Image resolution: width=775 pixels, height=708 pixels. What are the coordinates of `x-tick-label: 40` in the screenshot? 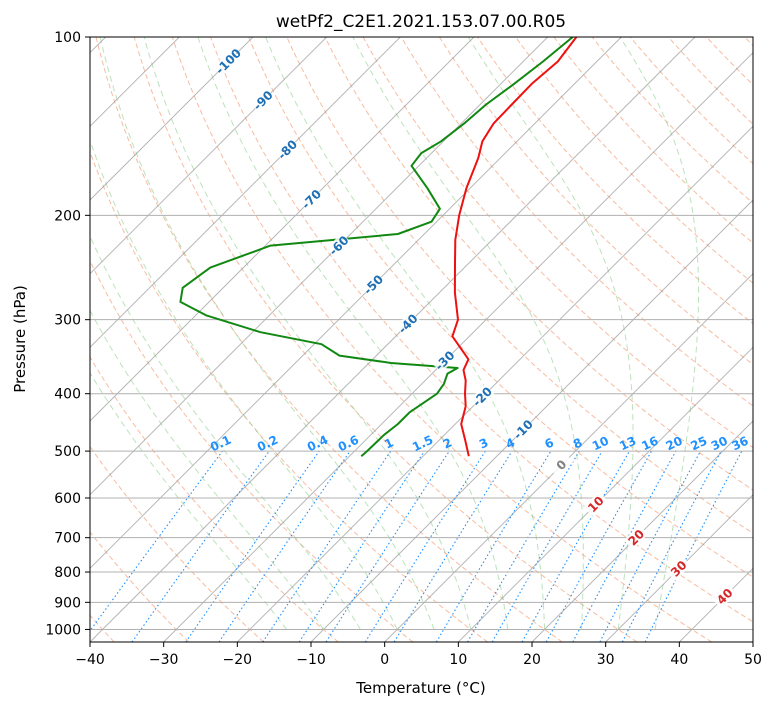 It's located at (679, 660).